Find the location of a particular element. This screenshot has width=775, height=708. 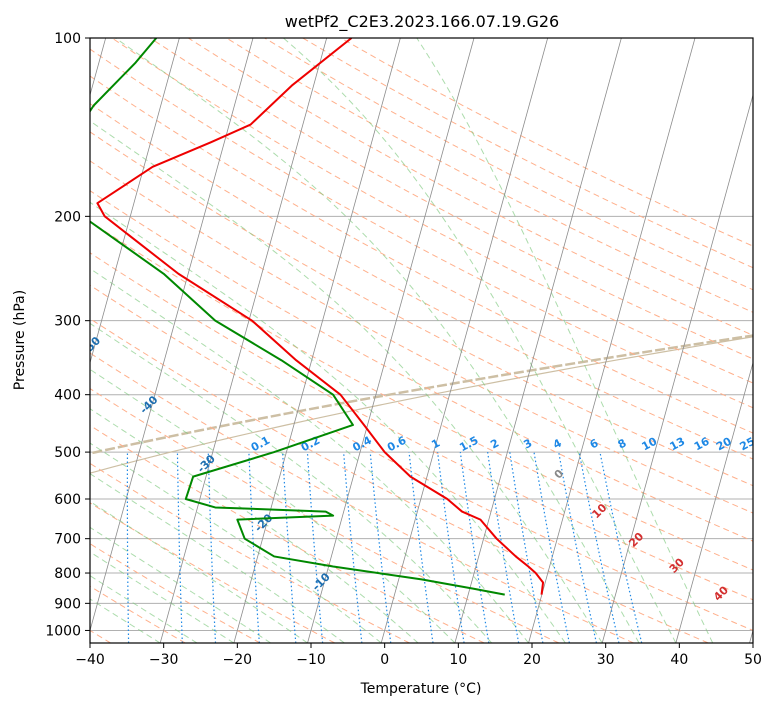

y-tick-label: 800 is located at coordinates (67, 574).